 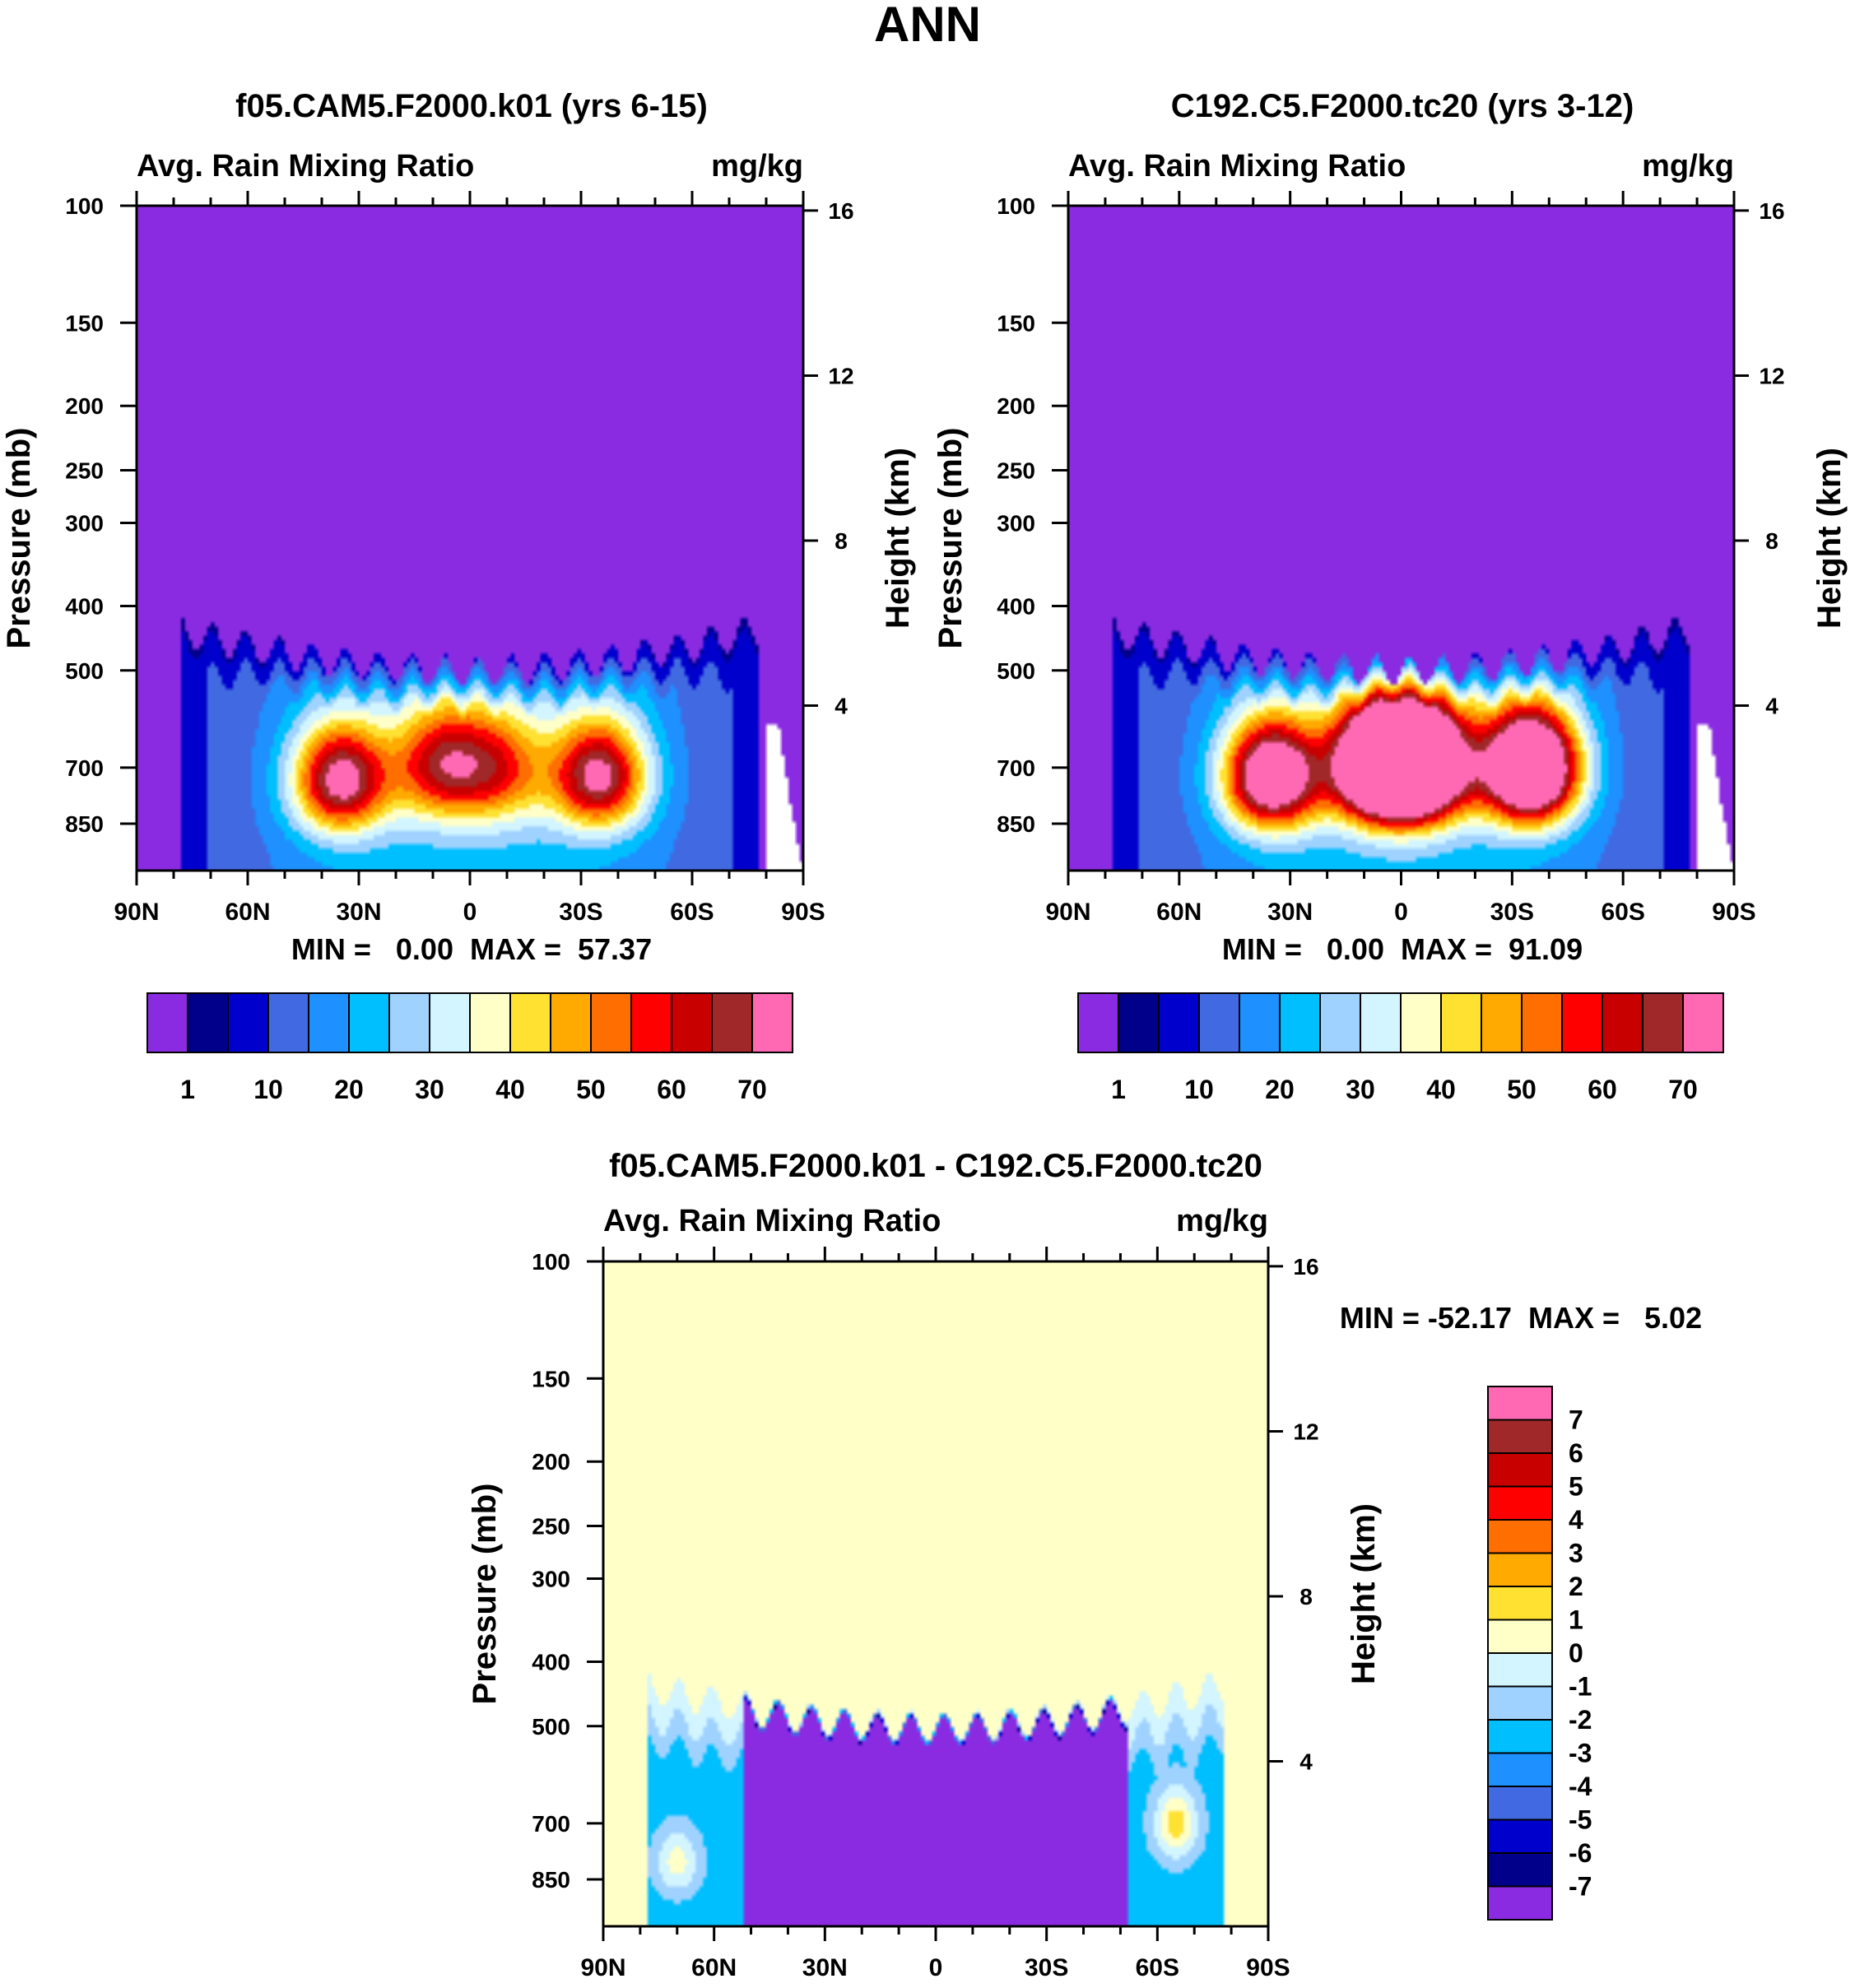 I want to click on y-right-tick-label-16: 16, so click(x=1771, y=211).